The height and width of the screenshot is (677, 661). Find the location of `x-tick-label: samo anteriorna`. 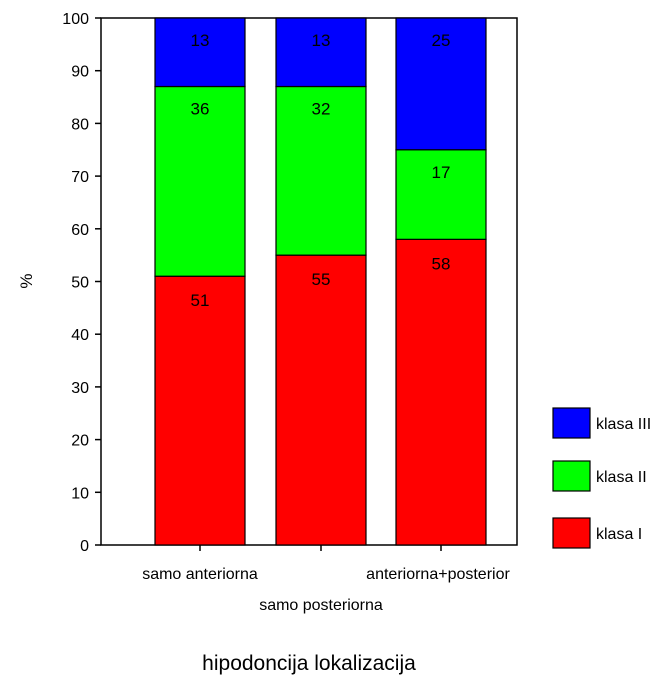

x-tick-label: samo anteriorna is located at coordinates (200, 574).